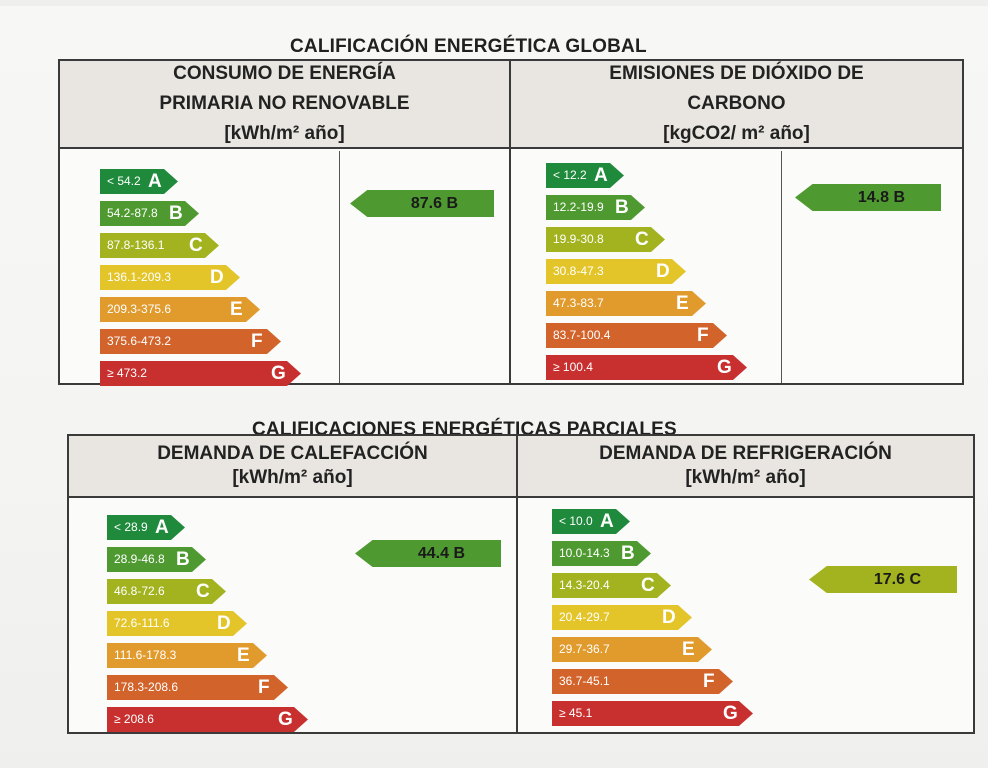 This screenshot has height=768, width=988. Describe the element at coordinates (132, 213) in the screenshot. I see `rating-range-label: 54.2-87.8` at that location.